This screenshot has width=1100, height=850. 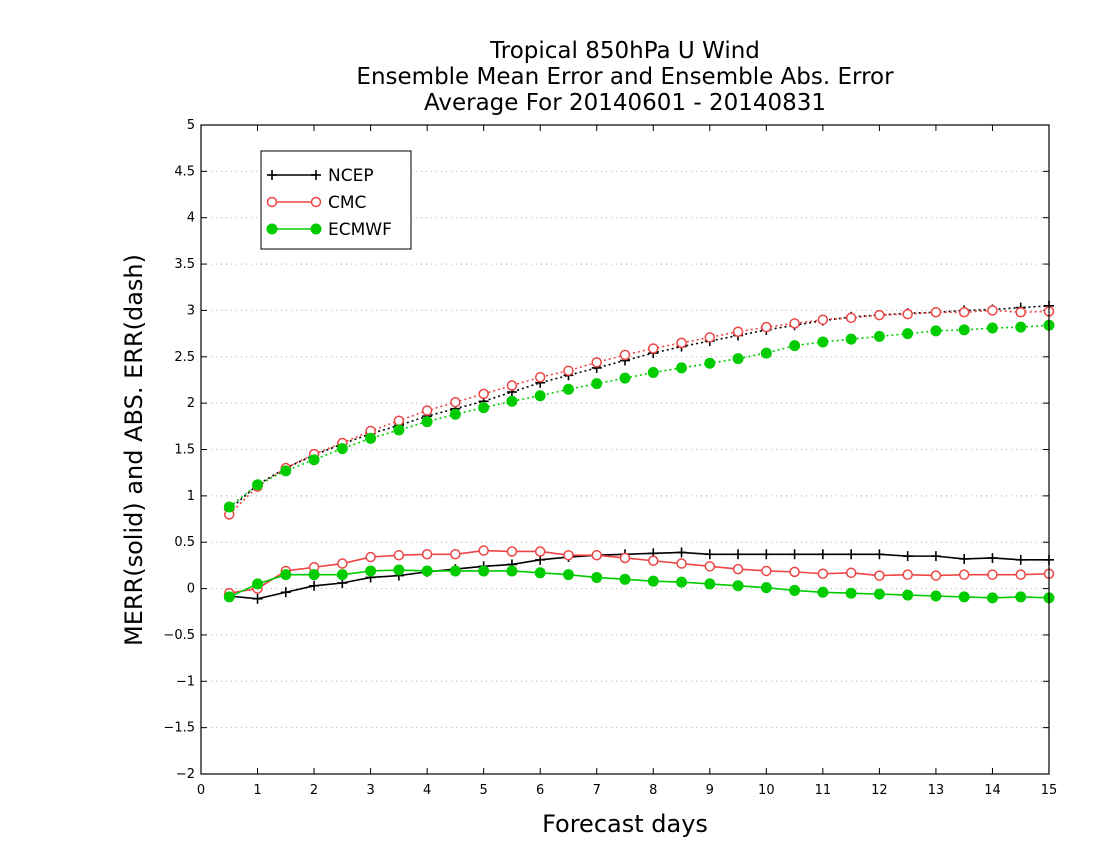 What do you see at coordinates (540, 790) in the screenshot?
I see `x-tick-label: 6` at bounding box center [540, 790].